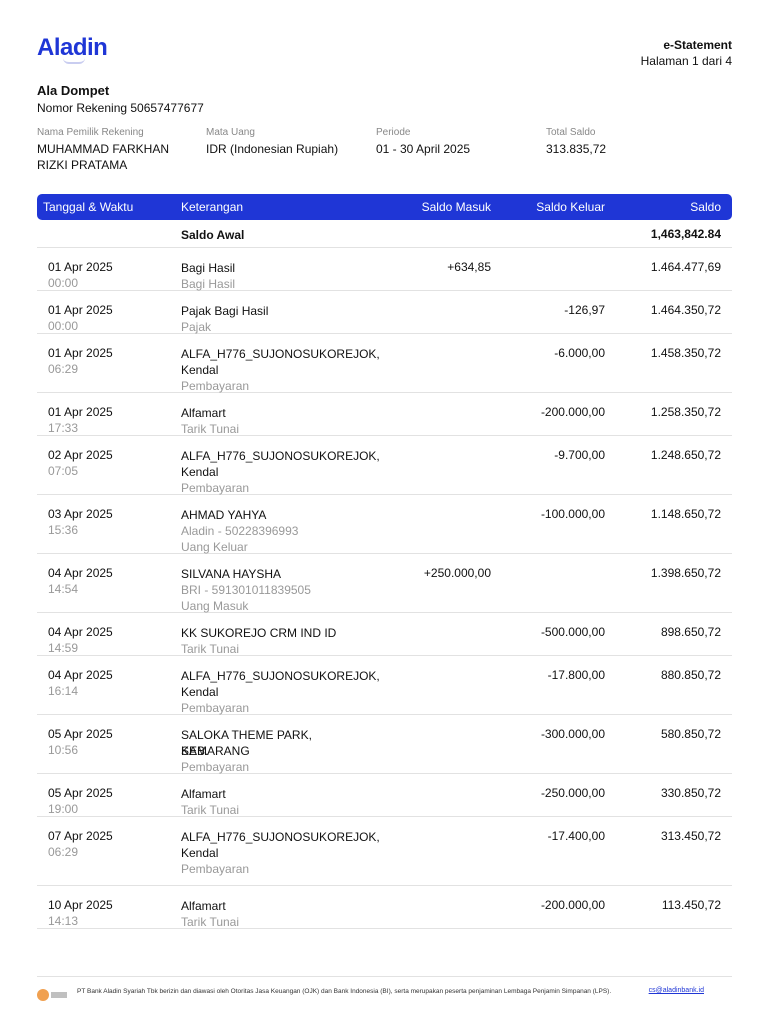 This screenshot has height=1024, width=768. Describe the element at coordinates (690, 675) in the screenshot. I see `transaction-balance: 880.850,72` at that location.